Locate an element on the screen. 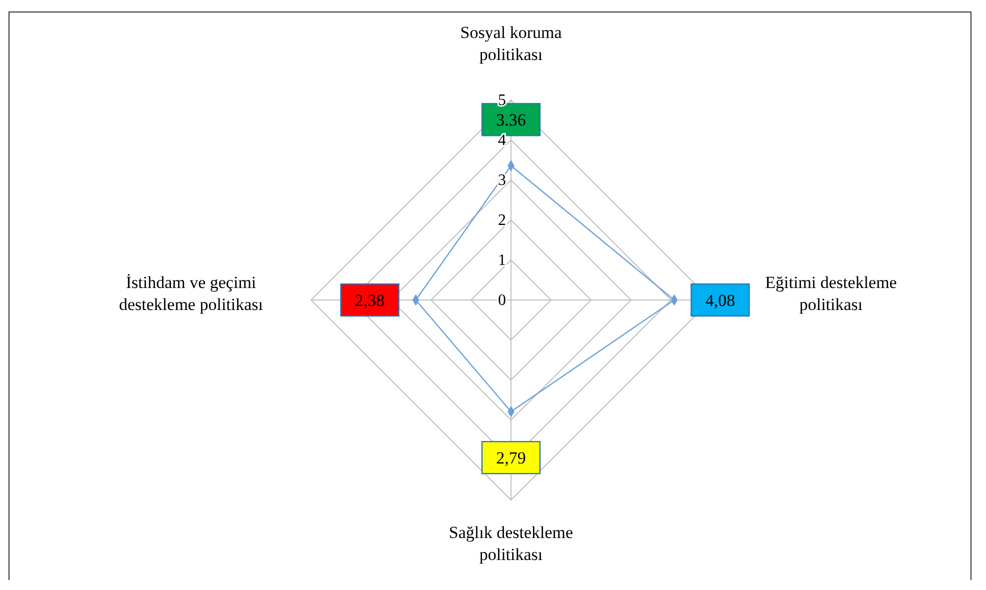 The width and height of the screenshot is (986, 590). data-label: 2,38 is located at coordinates (369, 300).